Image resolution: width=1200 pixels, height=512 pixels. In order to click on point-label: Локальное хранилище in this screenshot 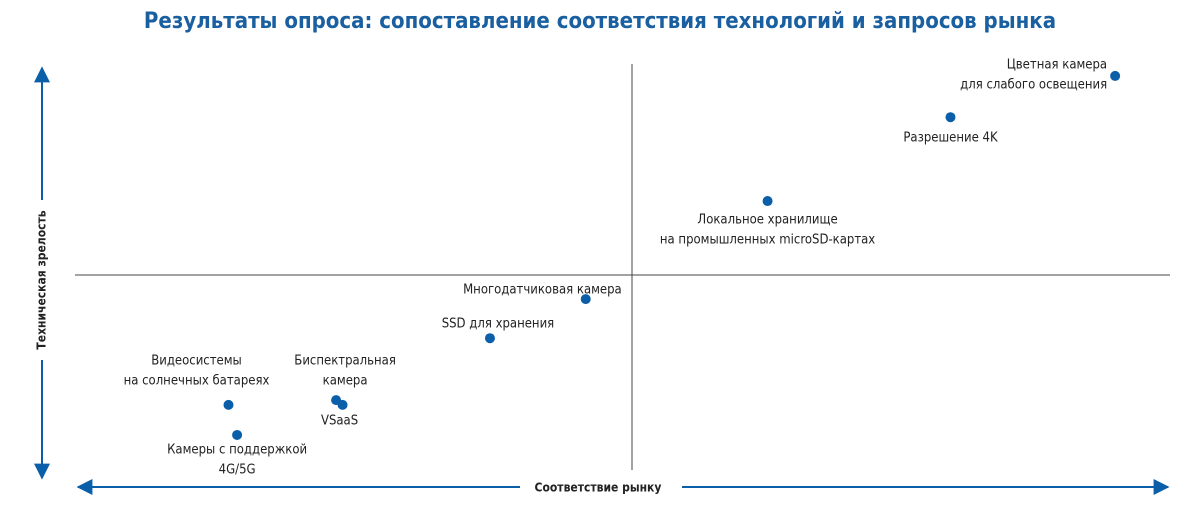, I will do `click(767, 220)`.